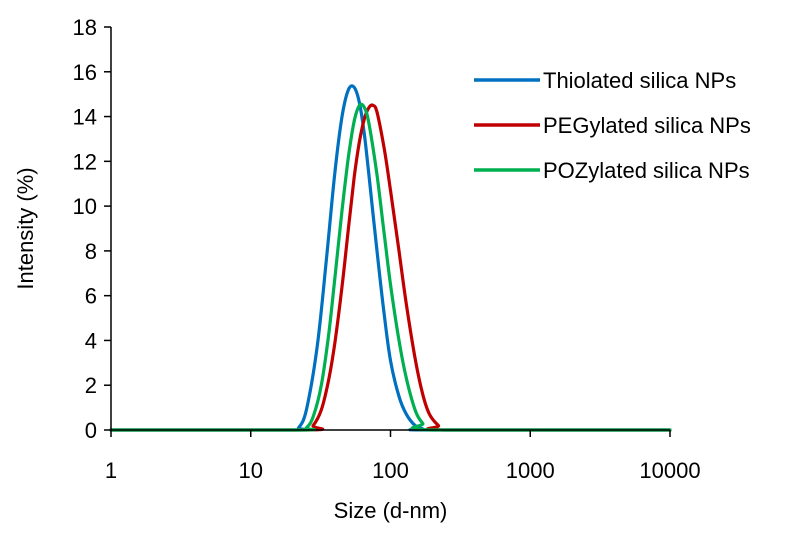 Image resolution: width=804 pixels, height=538 pixels. I want to click on x-tick-label: 10000, so click(669, 470).